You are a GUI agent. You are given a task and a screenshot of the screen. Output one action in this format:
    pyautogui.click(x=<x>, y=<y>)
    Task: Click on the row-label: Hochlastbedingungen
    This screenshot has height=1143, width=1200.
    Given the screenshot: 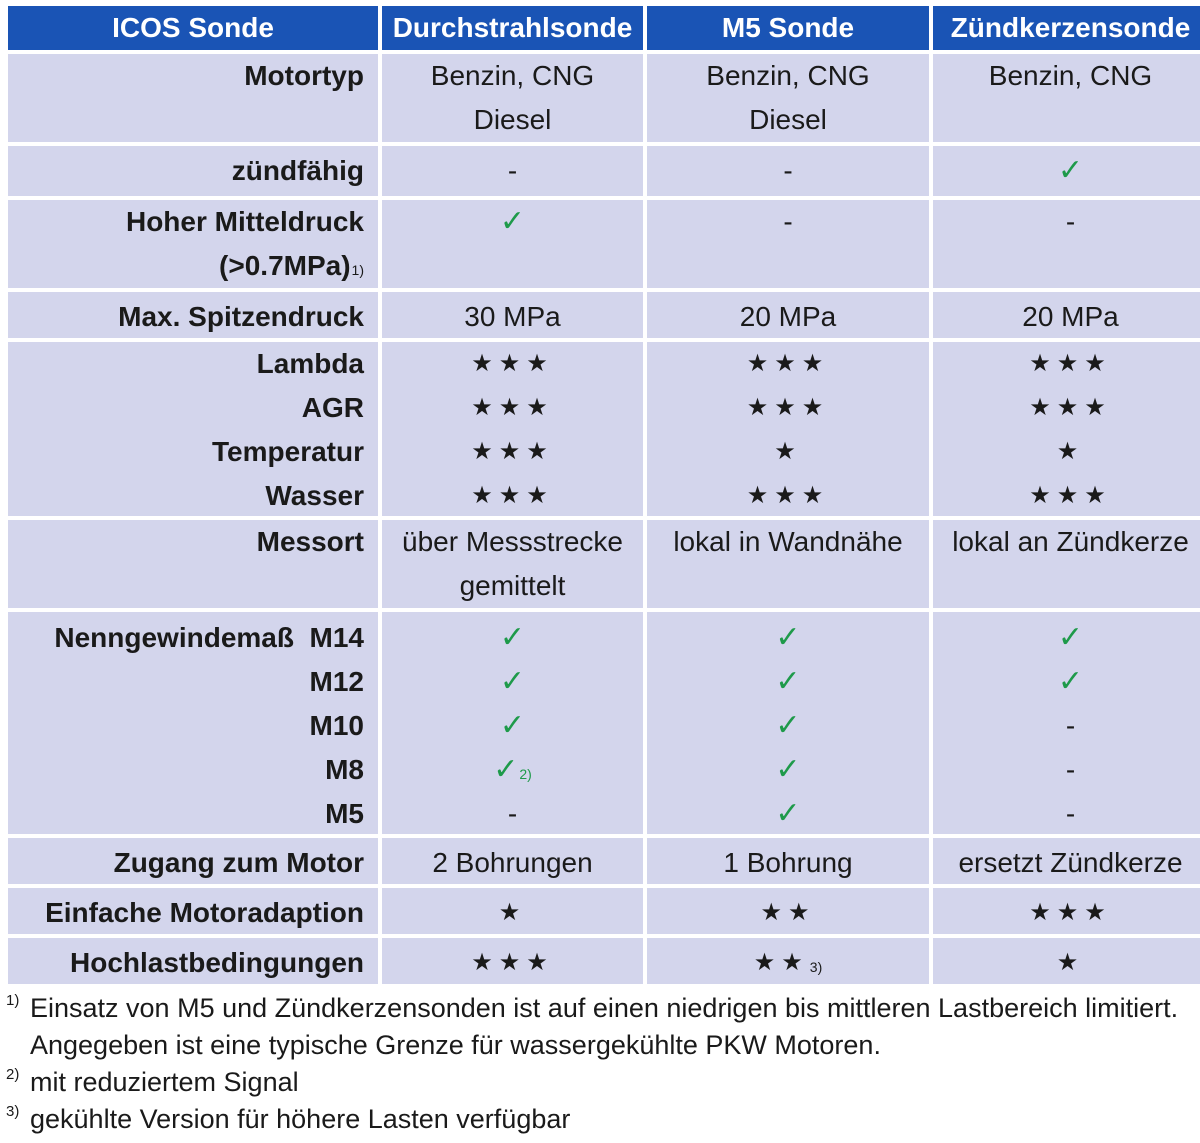 What is the action you would take?
    pyautogui.click(x=193, y=961)
    